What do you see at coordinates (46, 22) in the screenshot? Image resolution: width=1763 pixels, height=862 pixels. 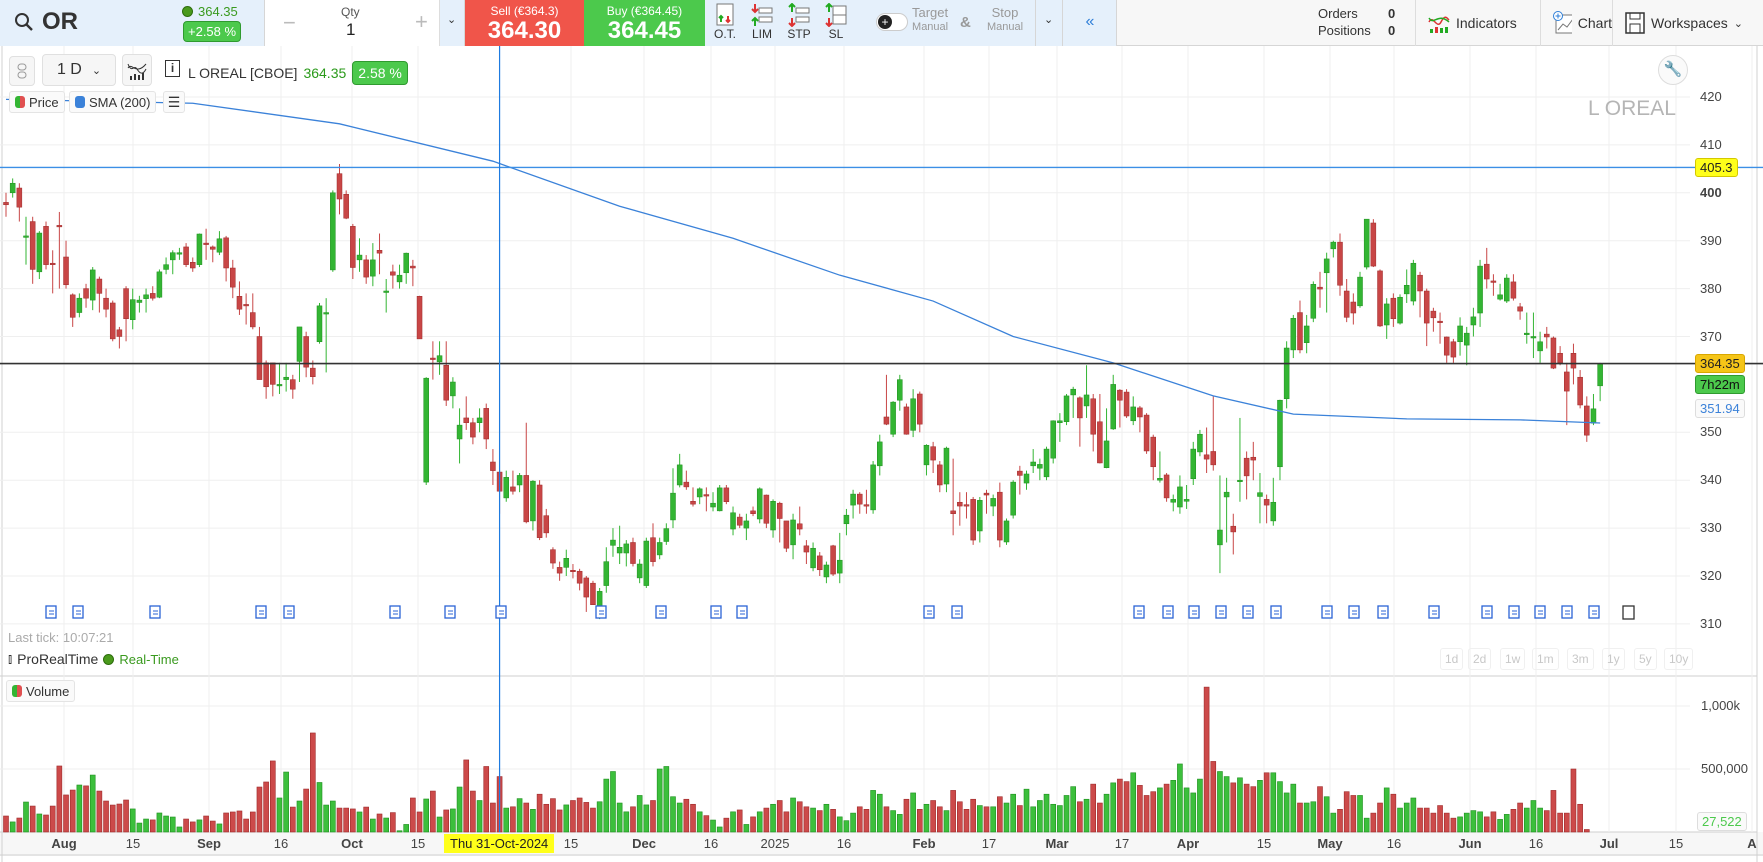 I see `symbol-search: OR` at bounding box center [46, 22].